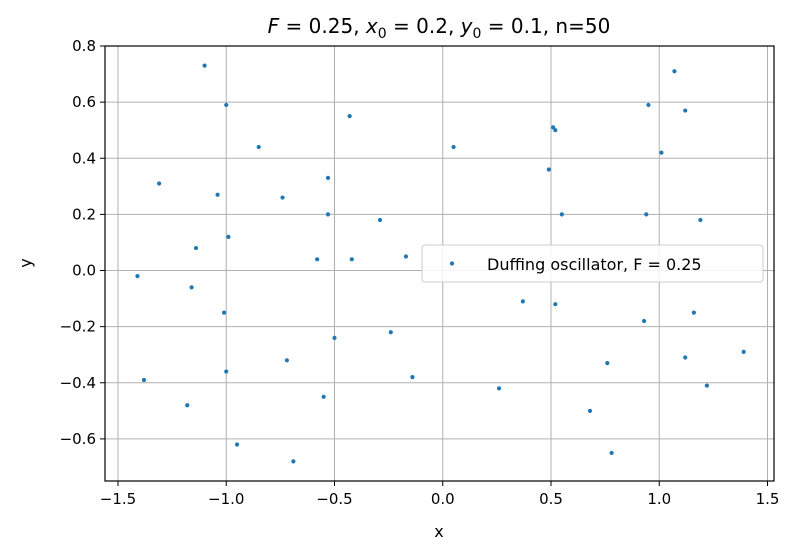 The image size is (797, 559). I want to click on x-axis-label: x, so click(438, 531).